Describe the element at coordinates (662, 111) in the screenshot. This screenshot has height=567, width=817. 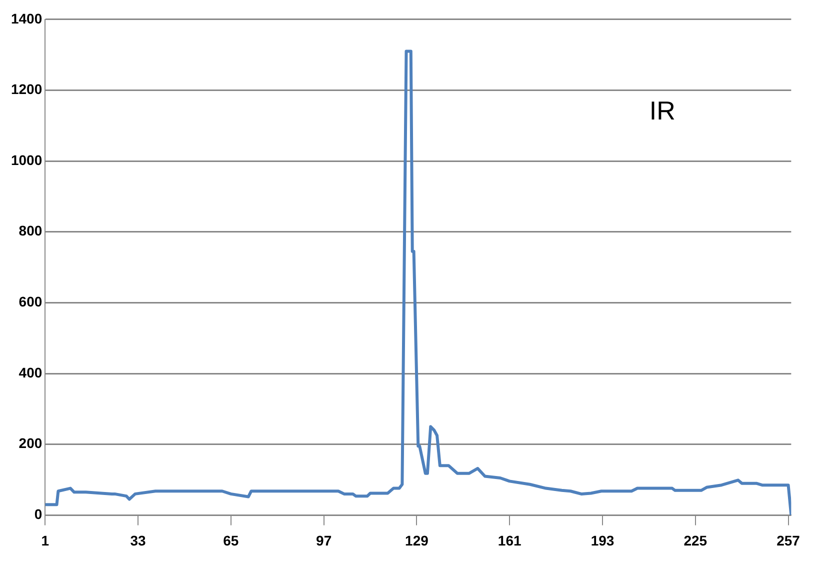
I see `annotation: IR` at that location.